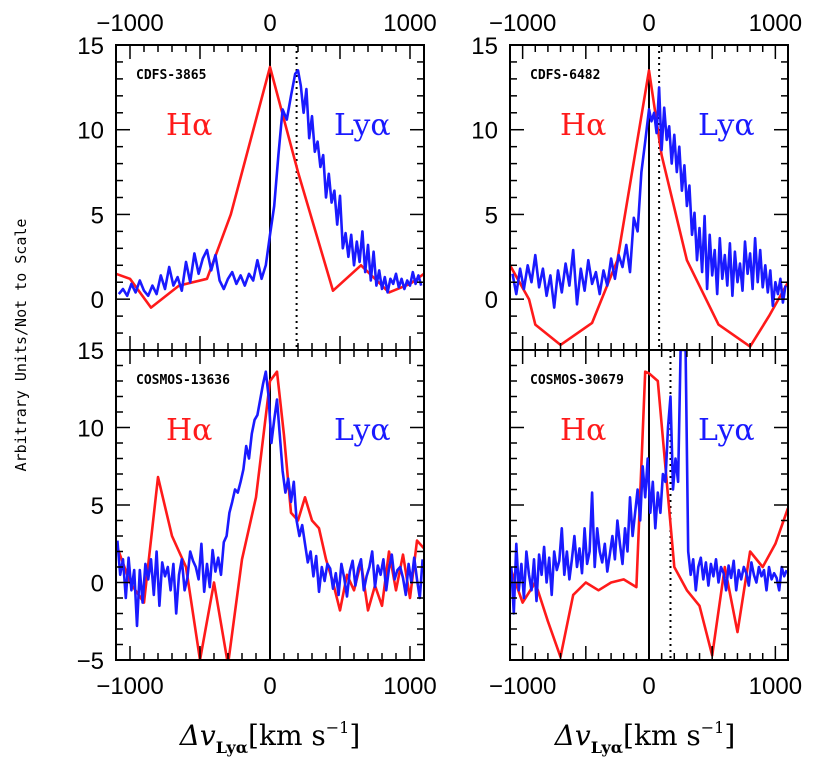  What do you see at coordinates (21, 345) in the screenshot?
I see `y-axis-label: Arbitrary Units/Not to Scale` at bounding box center [21, 345].